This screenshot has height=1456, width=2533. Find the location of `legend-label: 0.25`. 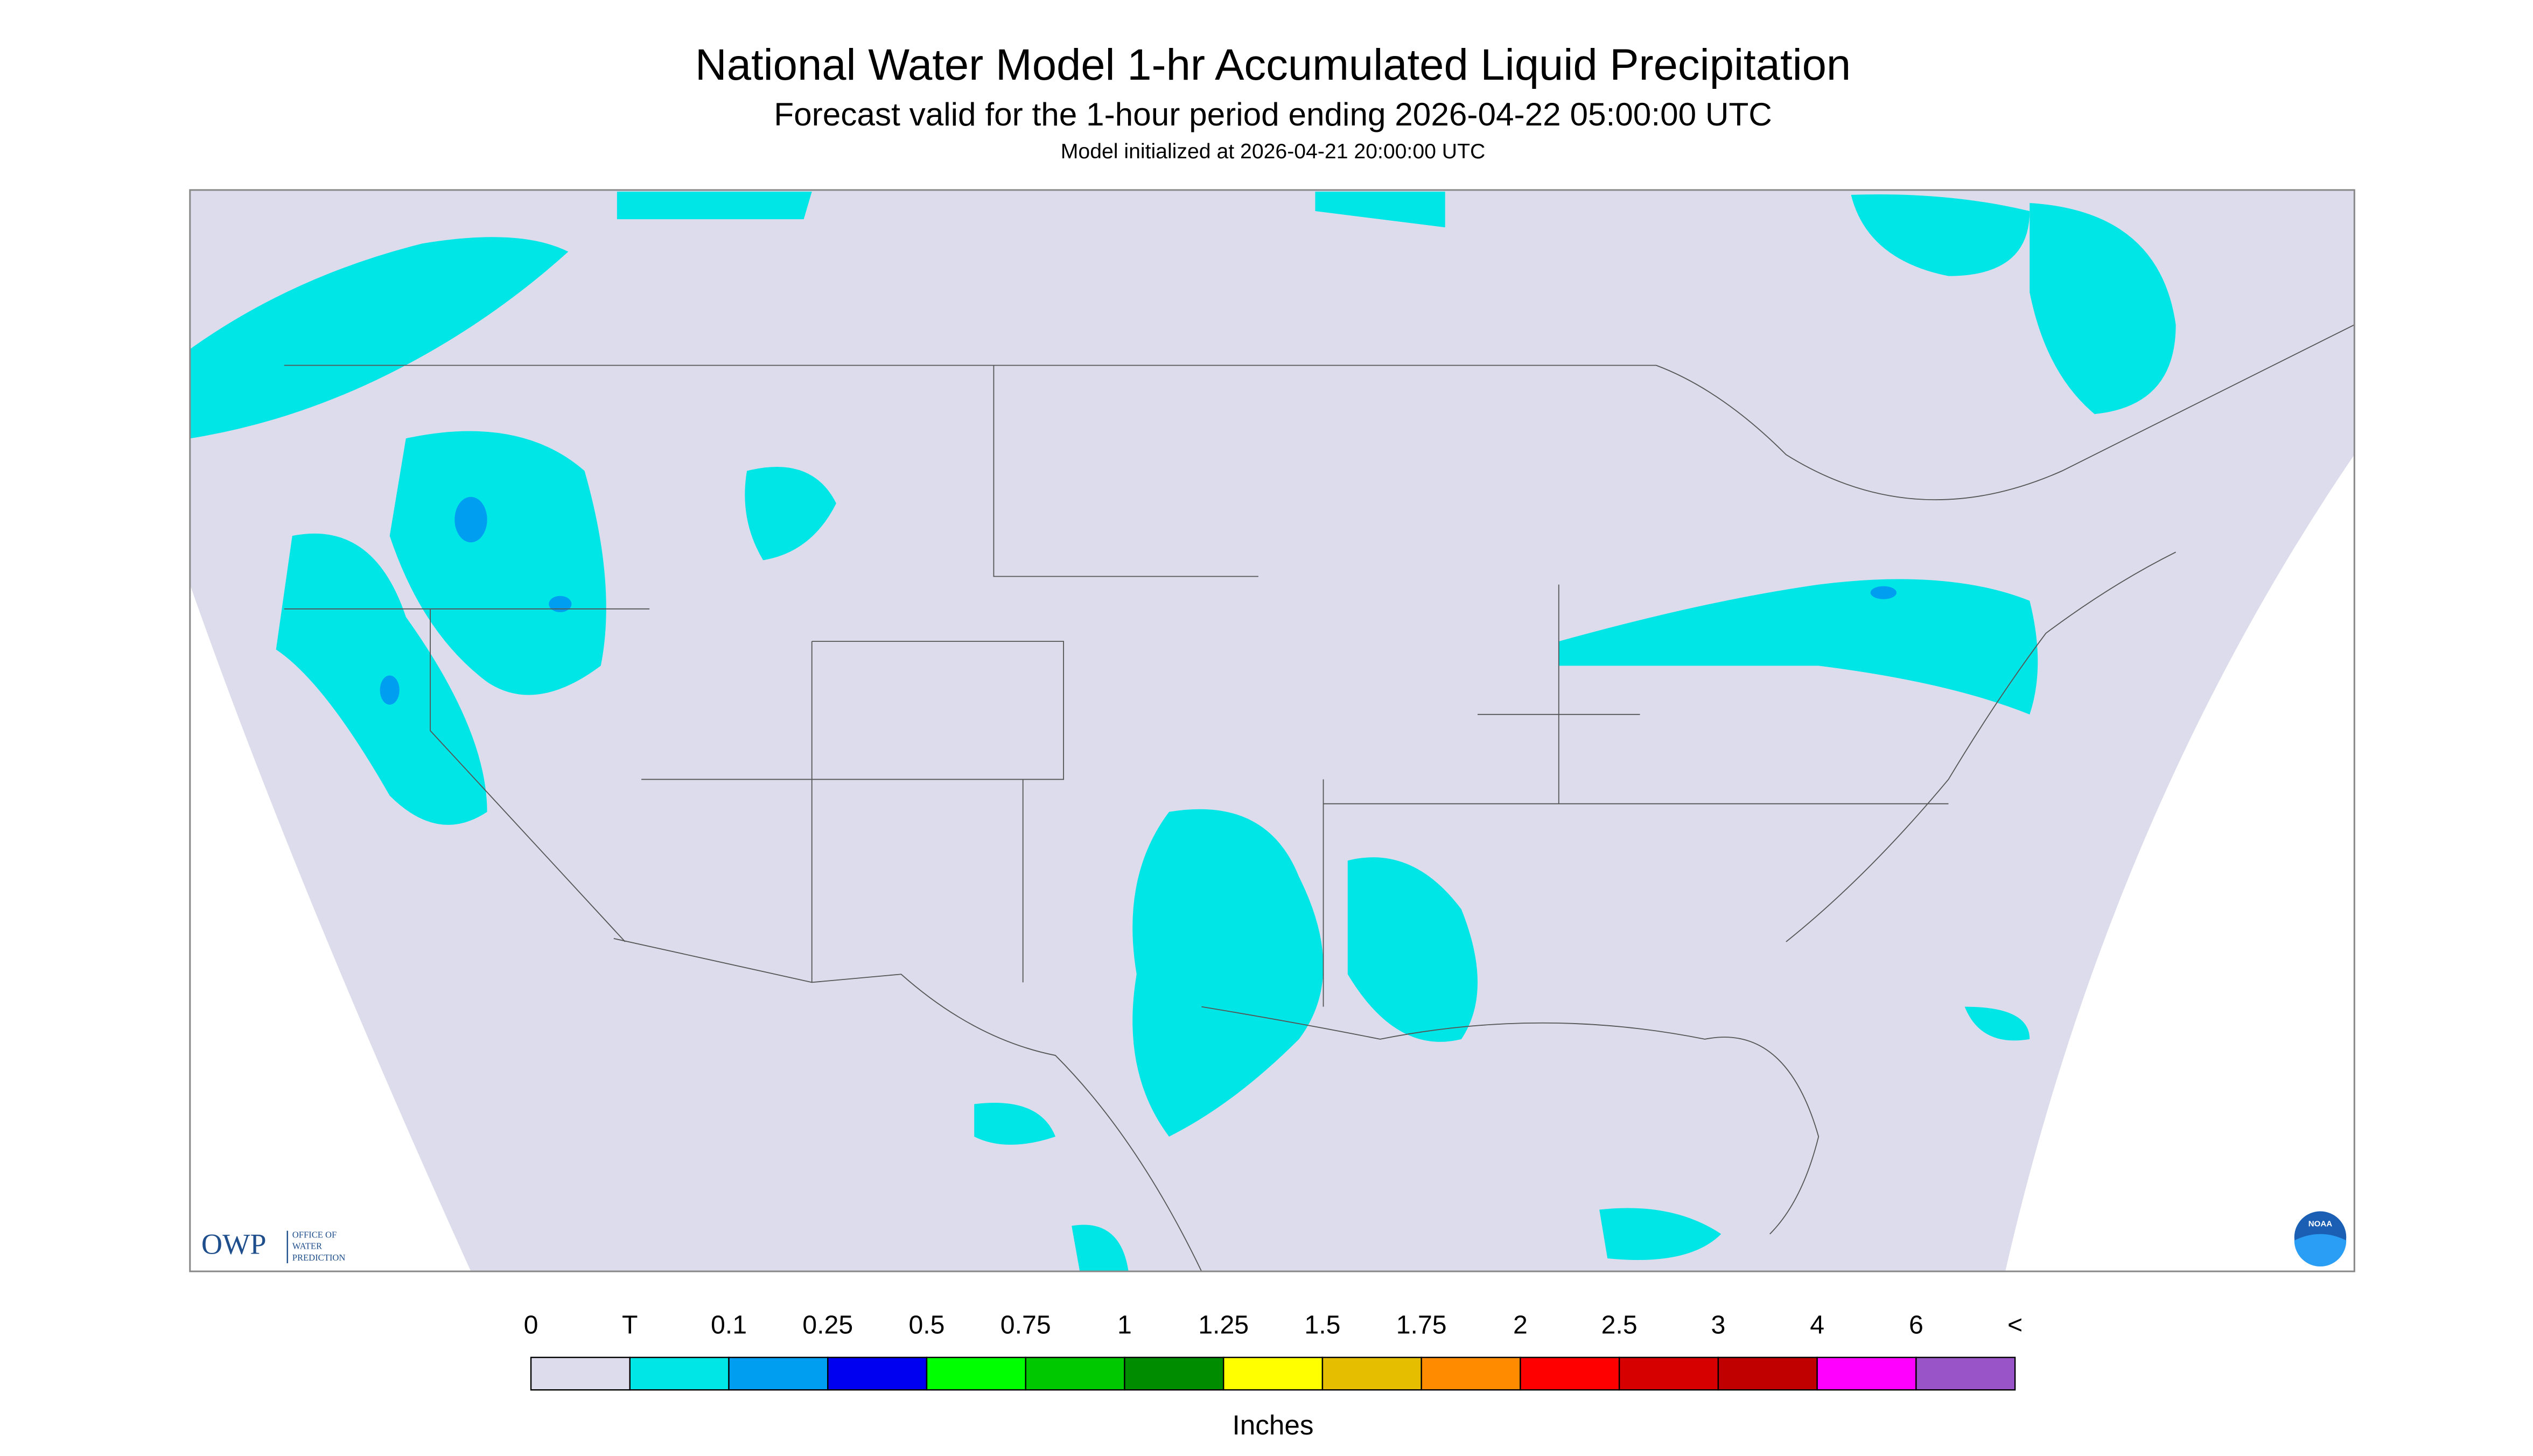

legend-label: 0.25 is located at coordinates (827, 1324).